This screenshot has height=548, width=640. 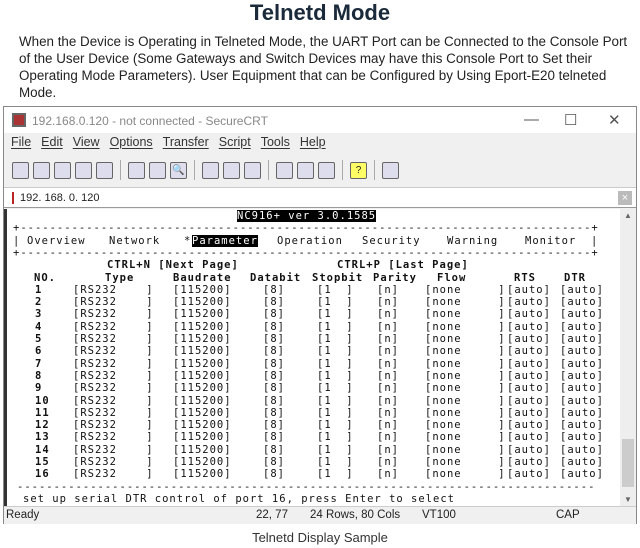 I want to click on menu-tools: Tools, so click(x=275, y=142).